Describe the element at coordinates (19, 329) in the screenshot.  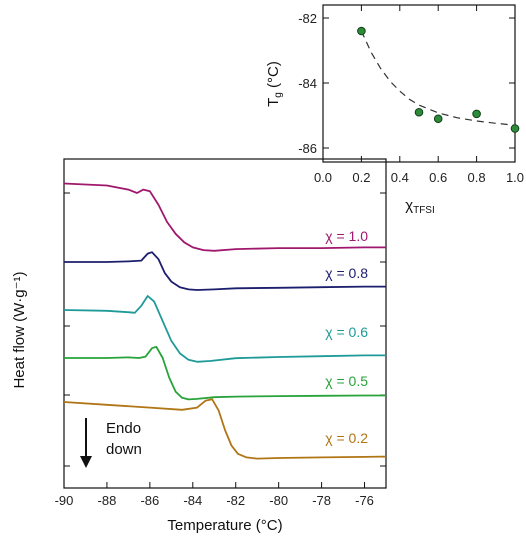
I see `dsc-y-axis-label: Heat flow (W·g⁻¹)` at that location.